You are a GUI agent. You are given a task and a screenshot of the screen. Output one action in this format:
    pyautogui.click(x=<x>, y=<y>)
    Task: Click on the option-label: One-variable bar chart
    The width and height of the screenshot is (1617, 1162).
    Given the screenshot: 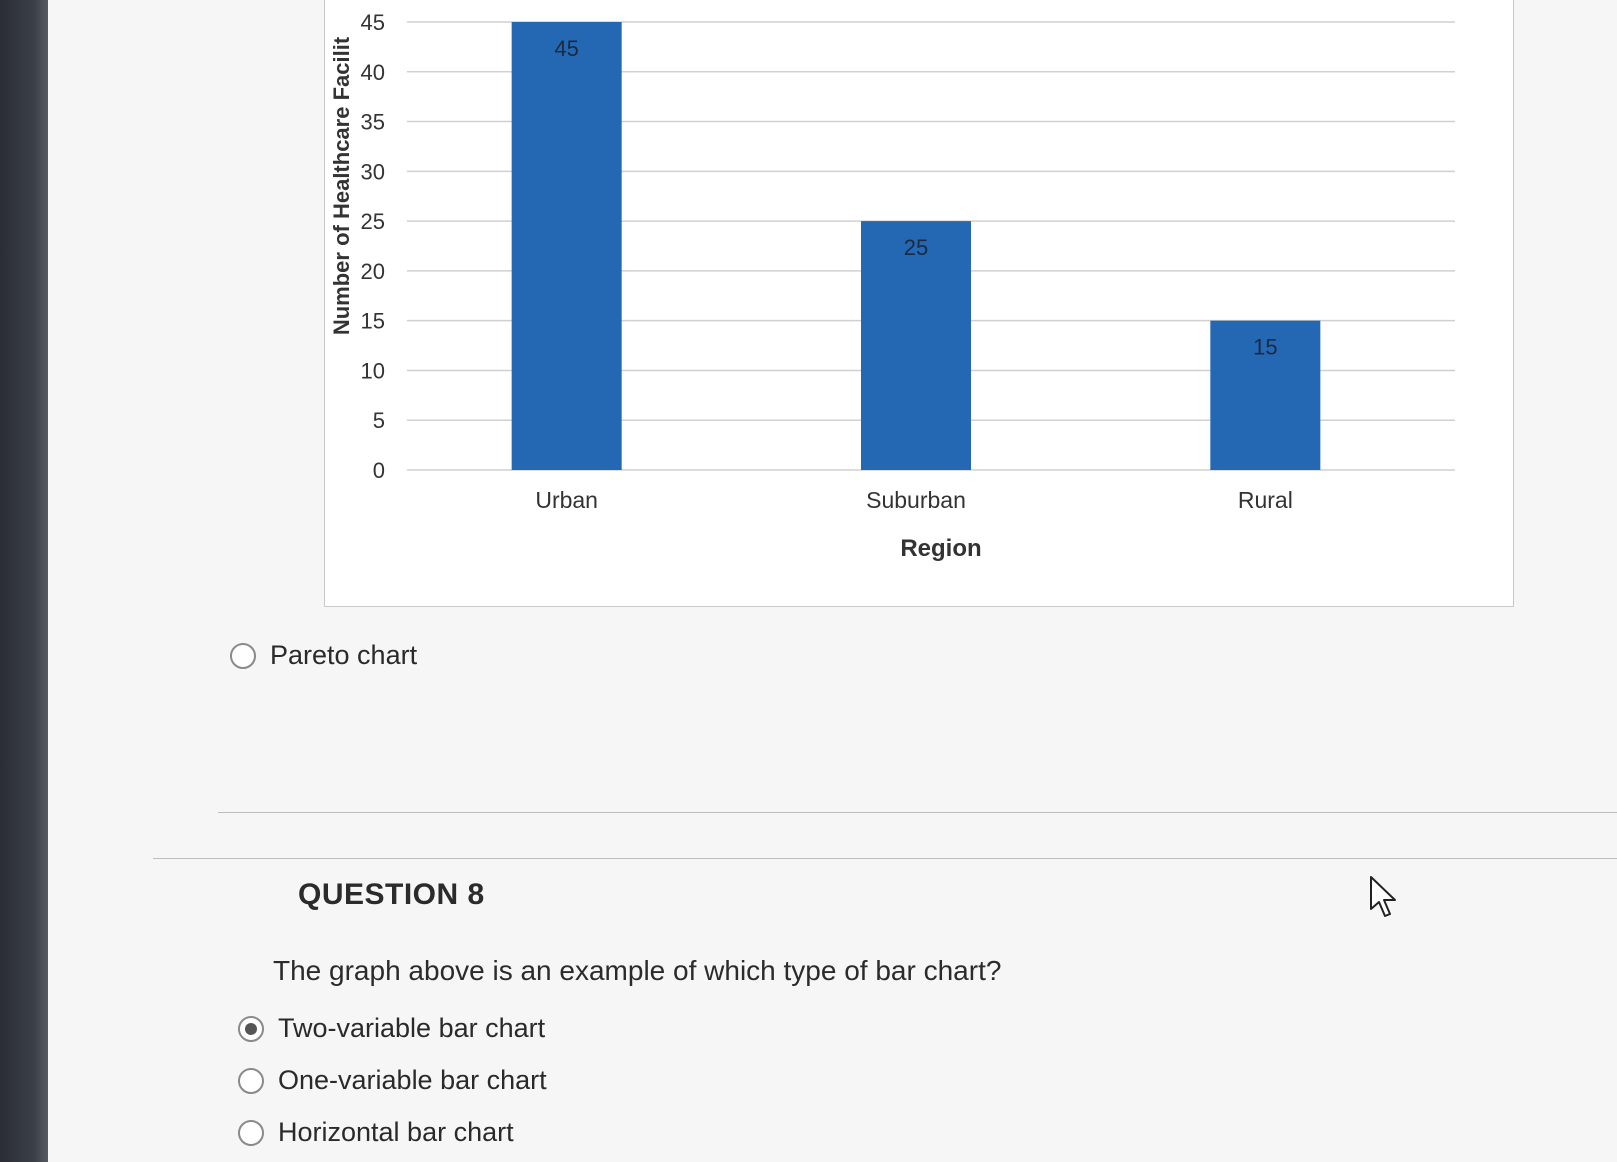 What is the action you would take?
    pyautogui.click(x=412, y=1080)
    